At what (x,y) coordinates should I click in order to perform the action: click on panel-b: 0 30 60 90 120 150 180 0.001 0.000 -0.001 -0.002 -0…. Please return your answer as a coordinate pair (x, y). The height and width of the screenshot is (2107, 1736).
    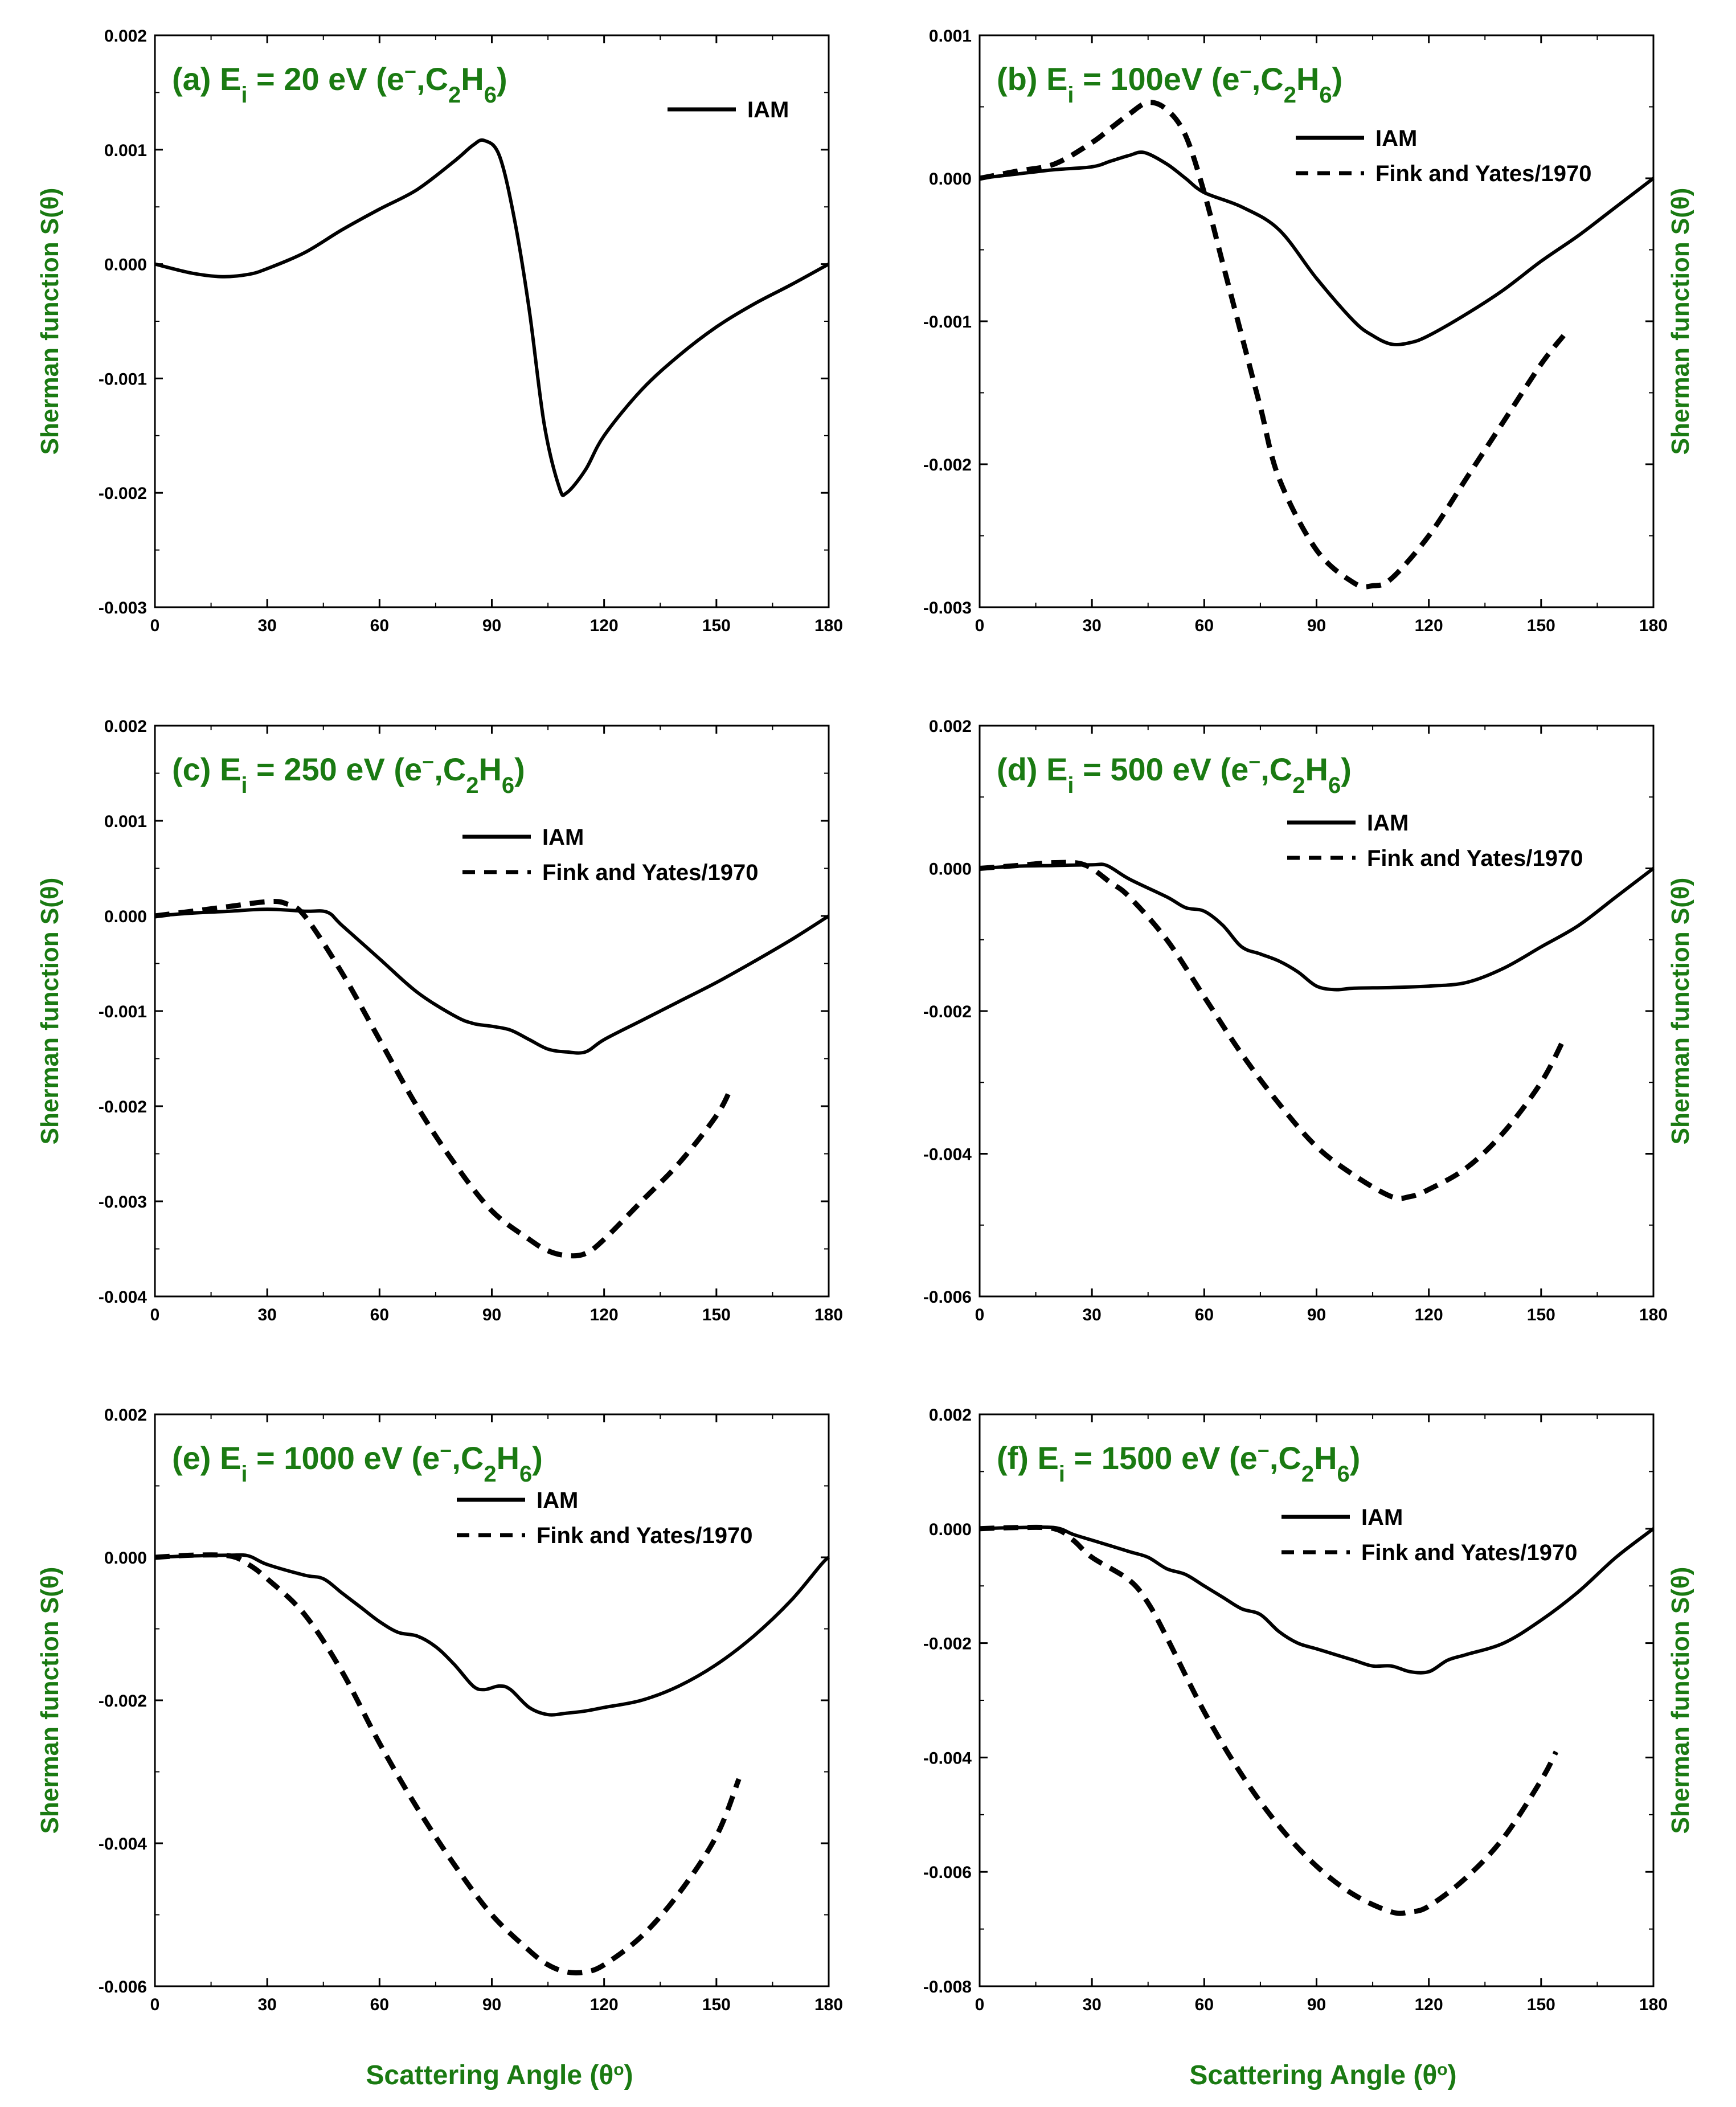
    Looking at the image, I should click on (1308, 331).